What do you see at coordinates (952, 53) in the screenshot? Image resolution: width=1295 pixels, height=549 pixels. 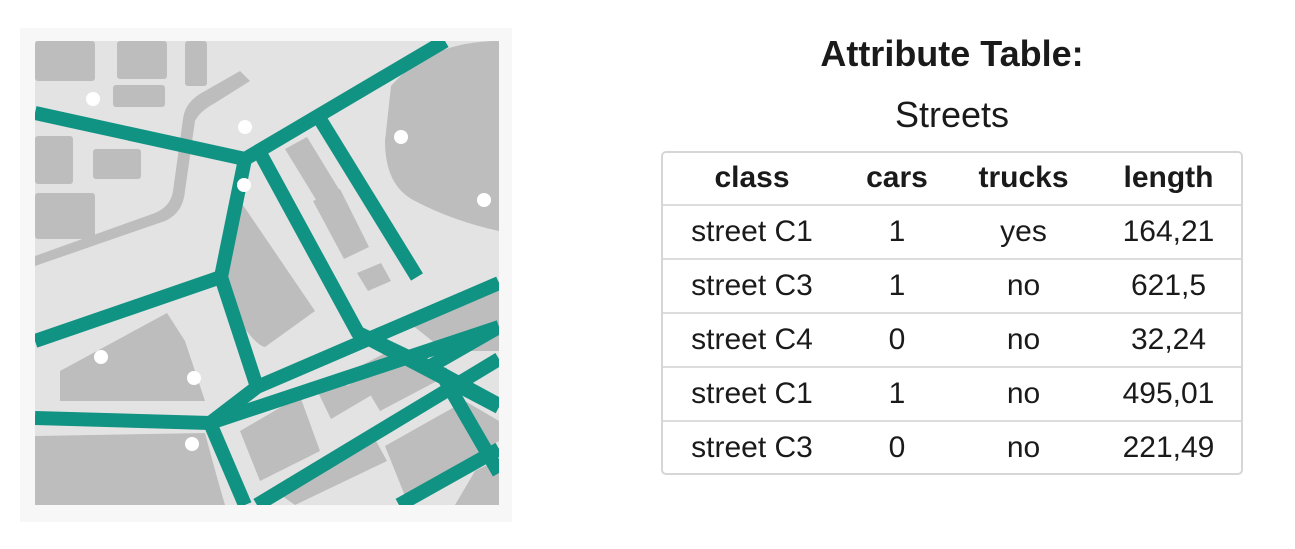 I see `attribute-table-title: Attribute Table:` at bounding box center [952, 53].